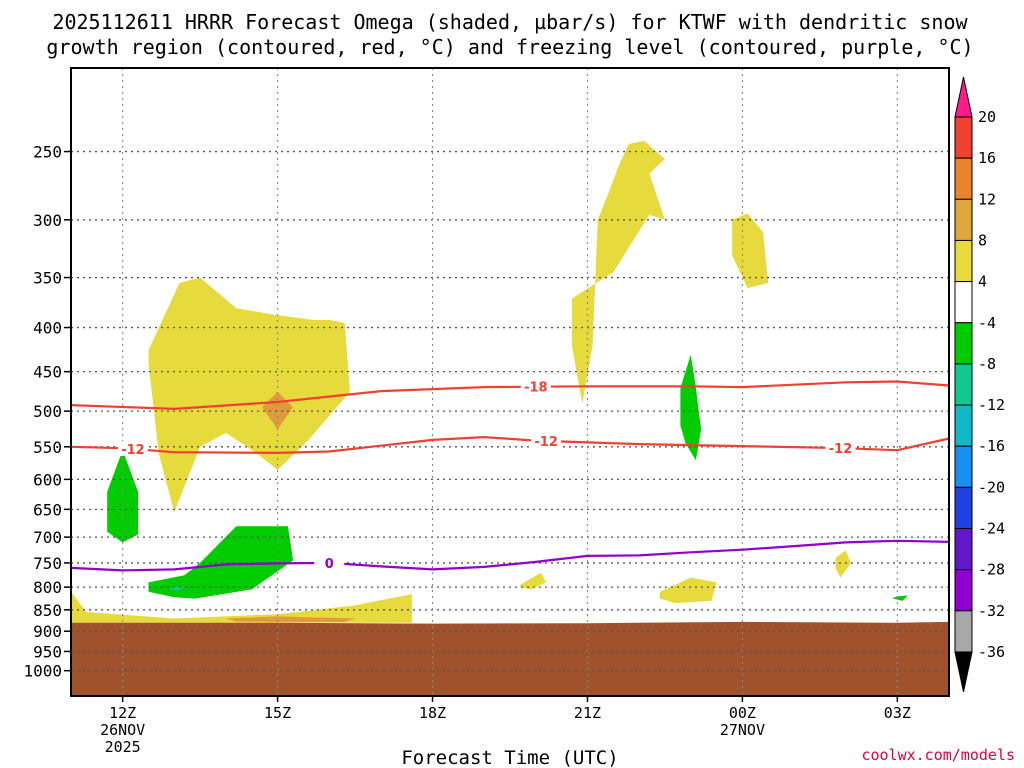 The height and width of the screenshot is (768, 1024). Describe the element at coordinates (987, 158) in the screenshot. I see `colorbar-label-1: 16` at that location.